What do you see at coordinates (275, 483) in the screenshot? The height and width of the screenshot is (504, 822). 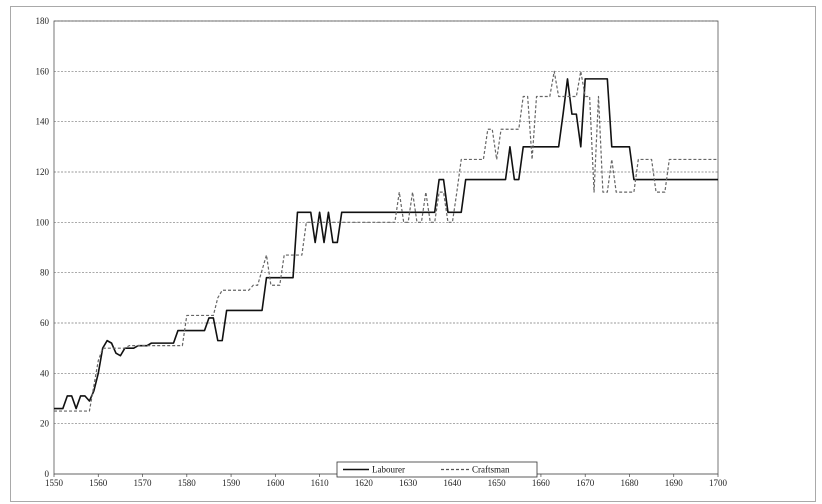 I see `x-tick-label: 1600` at bounding box center [275, 483].